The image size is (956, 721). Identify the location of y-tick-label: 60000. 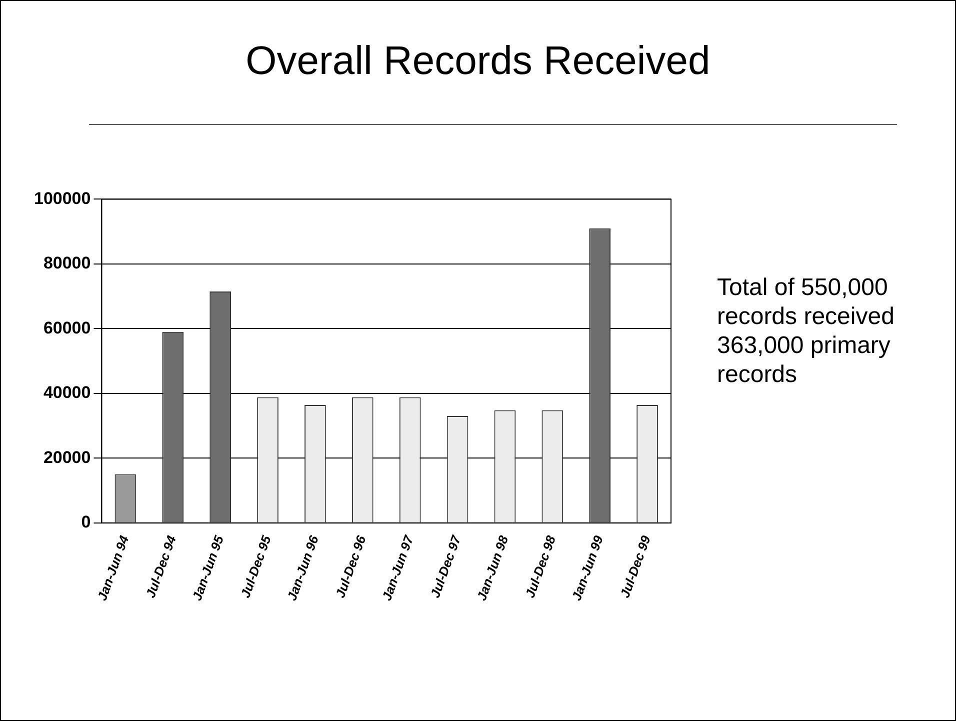
(67, 328).